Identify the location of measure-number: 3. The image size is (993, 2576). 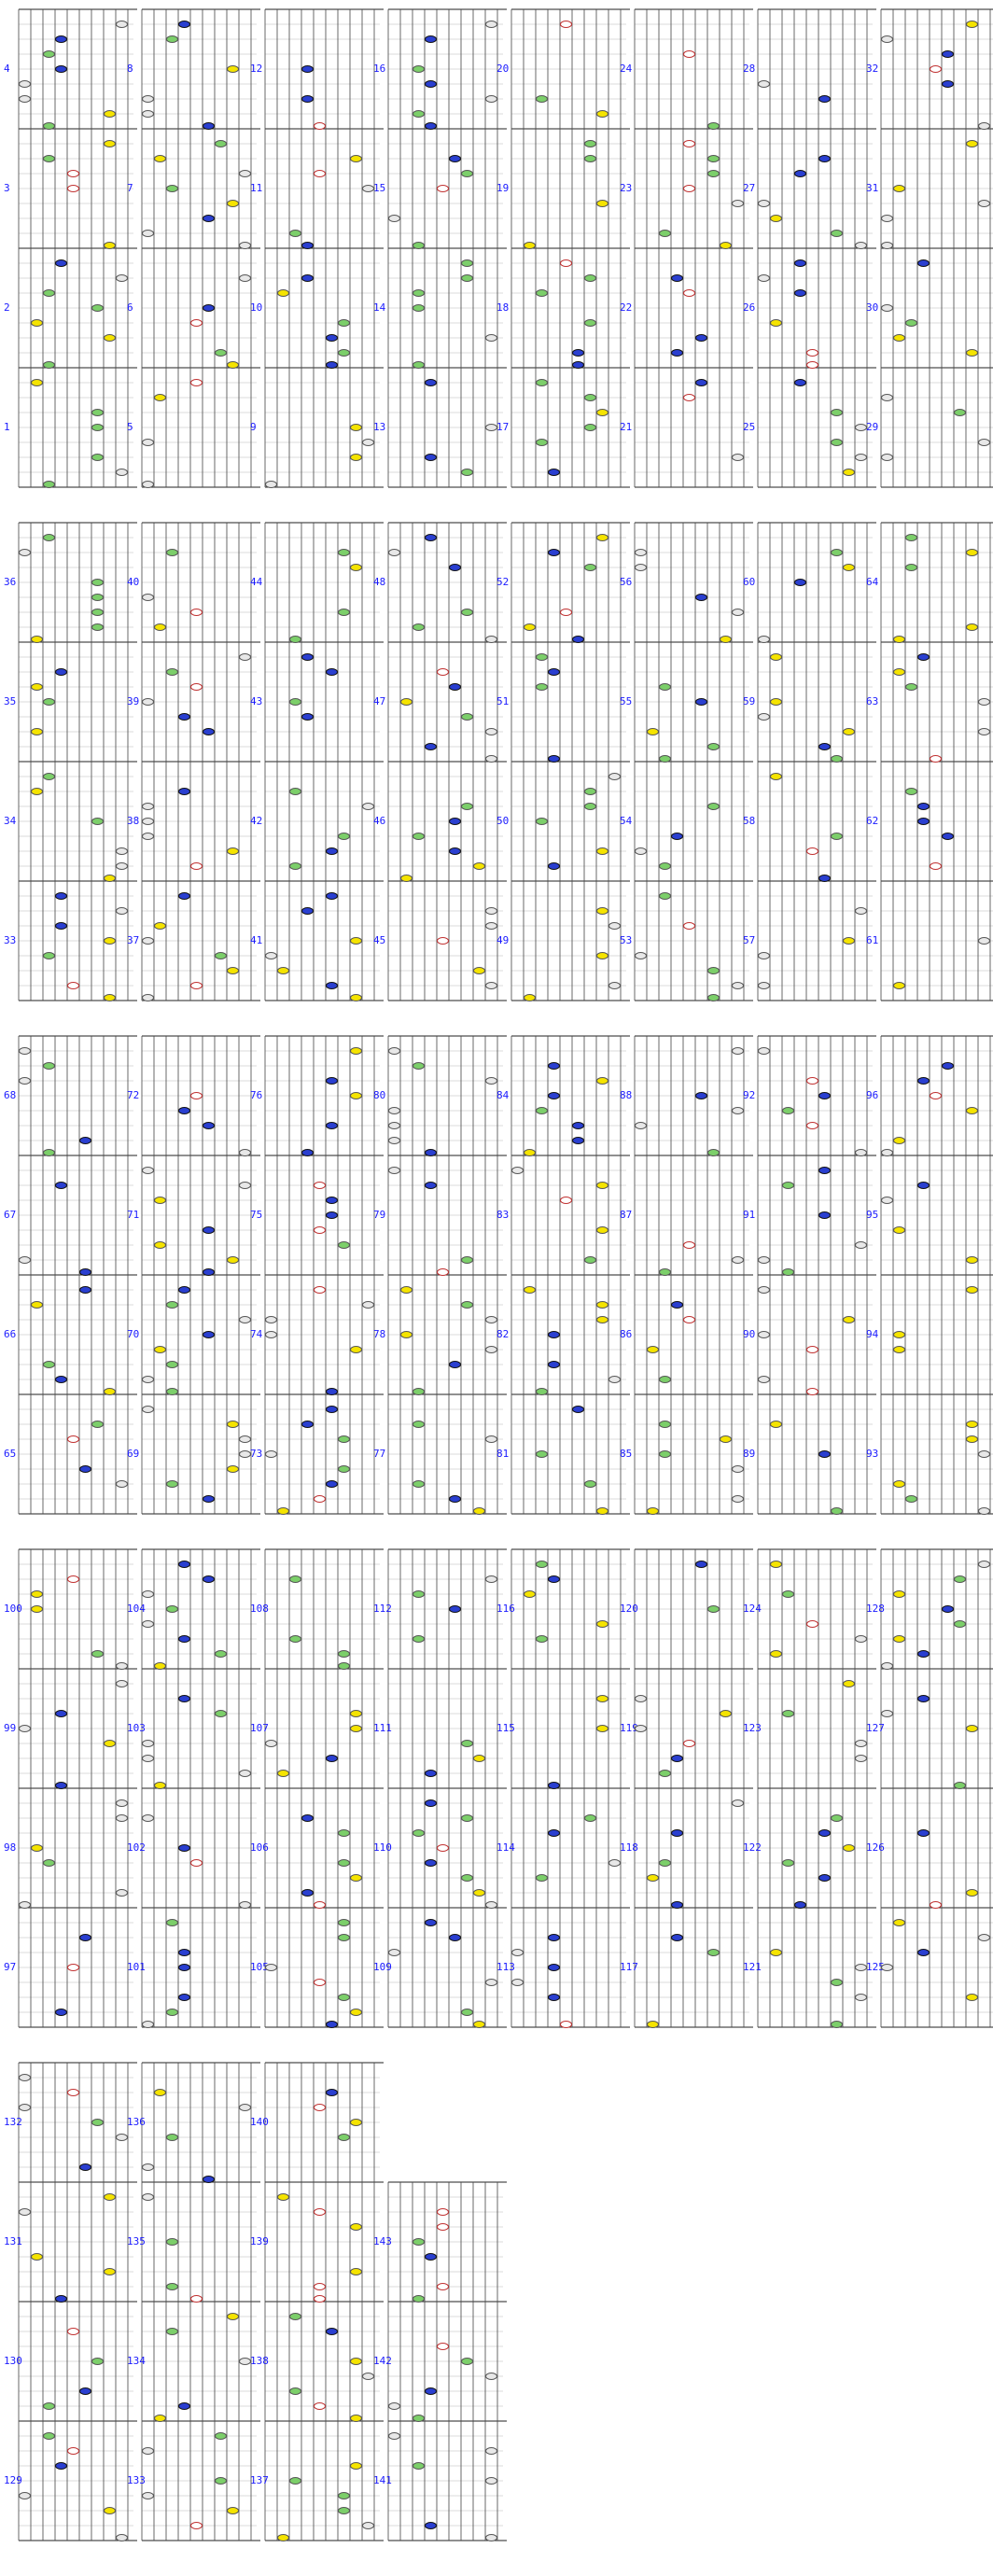
(7, 188).